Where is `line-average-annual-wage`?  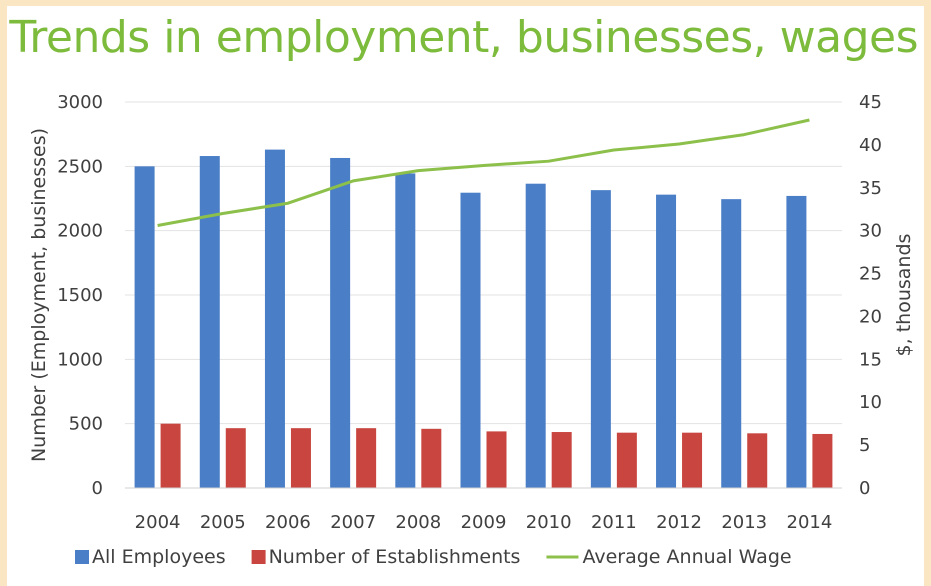 line-average-annual-wage is located at coordinates (483, 172).